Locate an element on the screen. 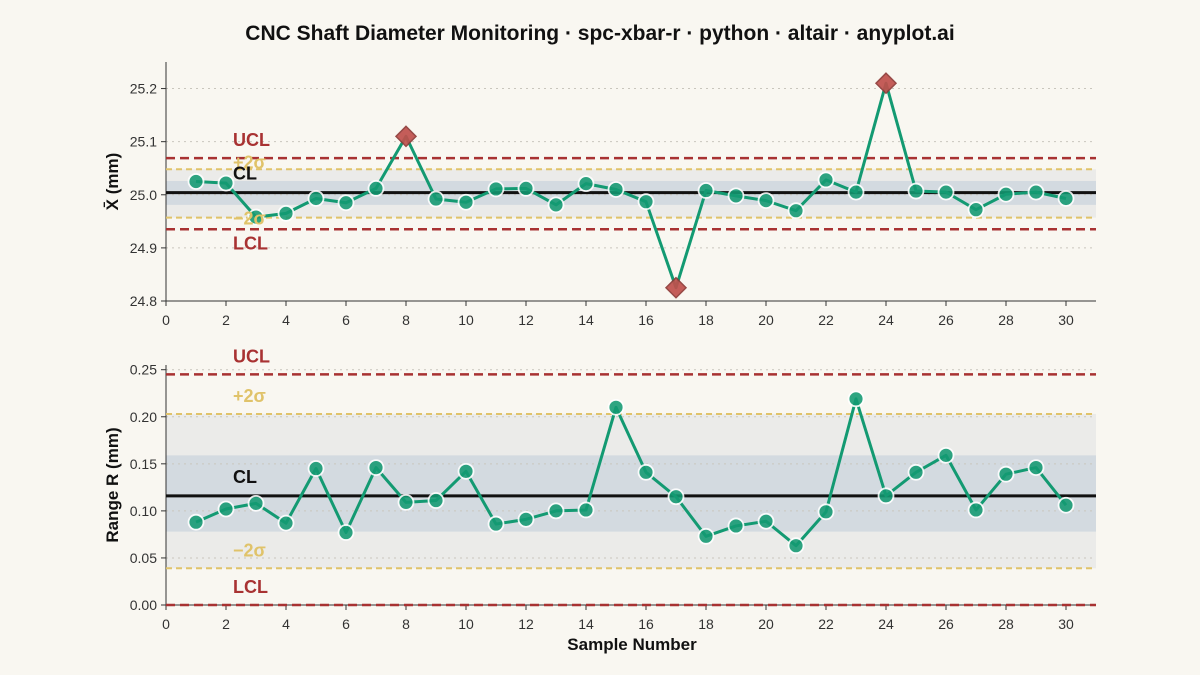  x-tick-label: 26 is located at coordinates (946, 320).